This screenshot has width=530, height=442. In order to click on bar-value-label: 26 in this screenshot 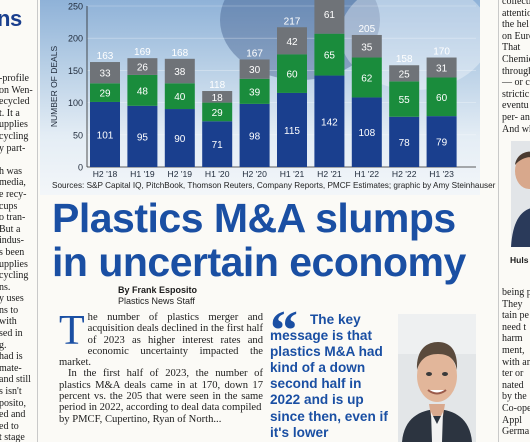, I will do `click(143, 68)`.